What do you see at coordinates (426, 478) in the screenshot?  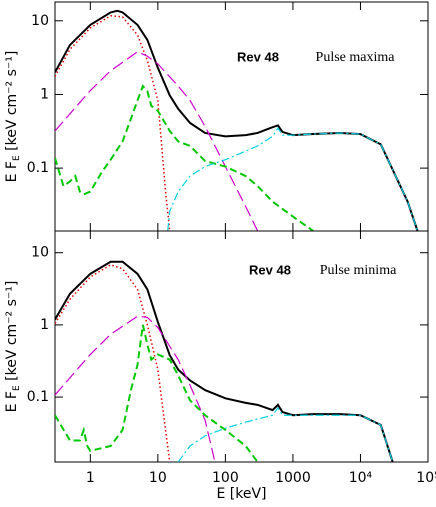 I see `x-tick-label: 10⁵` at bounding box center [426, 478].